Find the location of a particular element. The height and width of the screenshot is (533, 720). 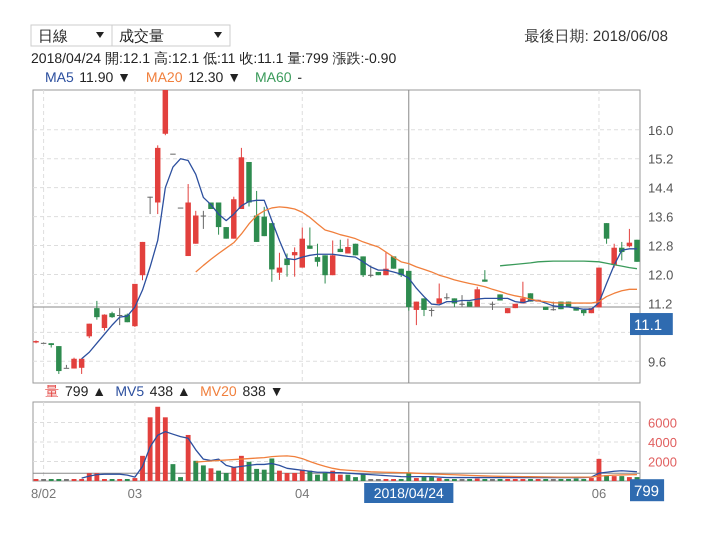

text: MV20 is located at coordinates (218, 391).